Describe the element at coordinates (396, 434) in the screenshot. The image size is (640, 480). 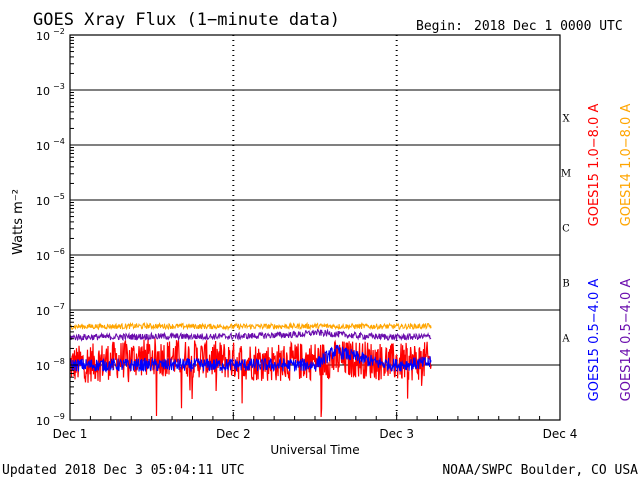
I see `x-tick-label: Dec 3` at that location.